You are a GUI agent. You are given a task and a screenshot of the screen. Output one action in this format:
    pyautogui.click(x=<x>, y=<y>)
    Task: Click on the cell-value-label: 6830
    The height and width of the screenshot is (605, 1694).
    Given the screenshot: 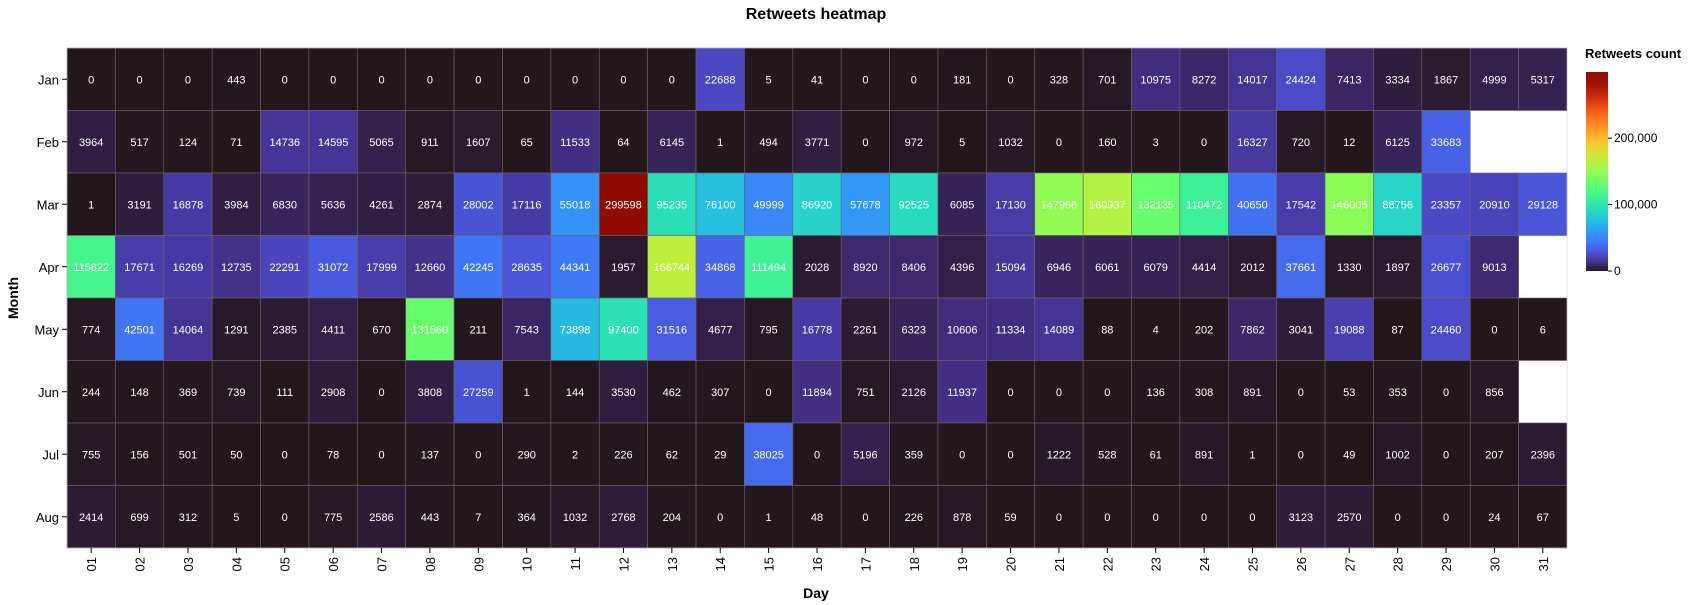 What is the action you would take?
    pyautogui.click(x=284, y=205)
    